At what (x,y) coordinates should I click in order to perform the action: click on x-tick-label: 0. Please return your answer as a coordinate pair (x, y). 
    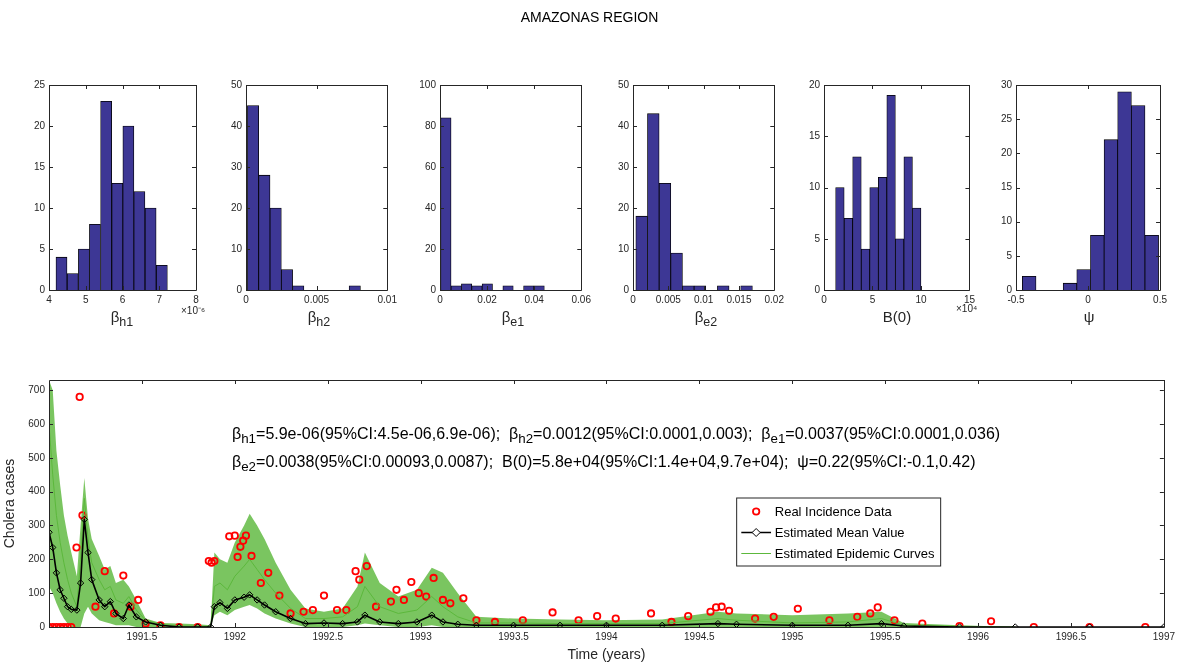
    Looking at the image, I should click on (1088, 299).